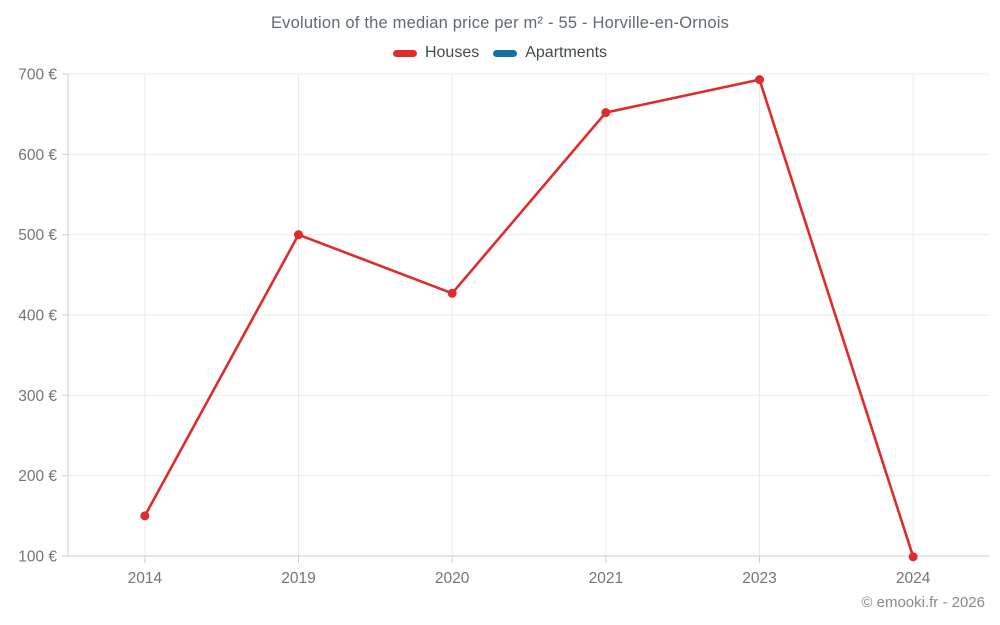  Describe the element at coordinates (759, 578) in the screenshot. I see `x-axis-tick-label: 2023` at that location.